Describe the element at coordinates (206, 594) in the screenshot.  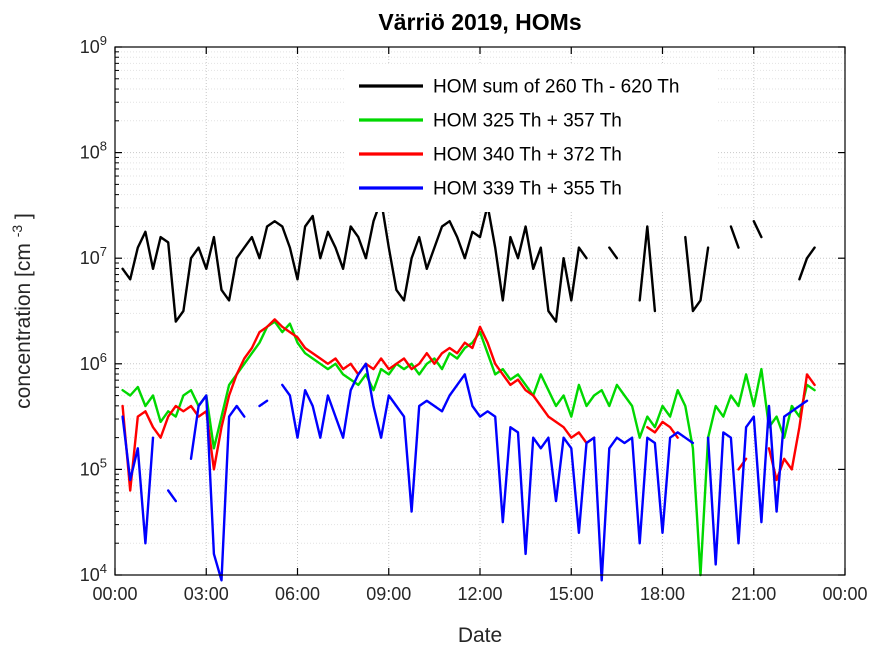
I see `x-tick-label: 03:00` at that location.